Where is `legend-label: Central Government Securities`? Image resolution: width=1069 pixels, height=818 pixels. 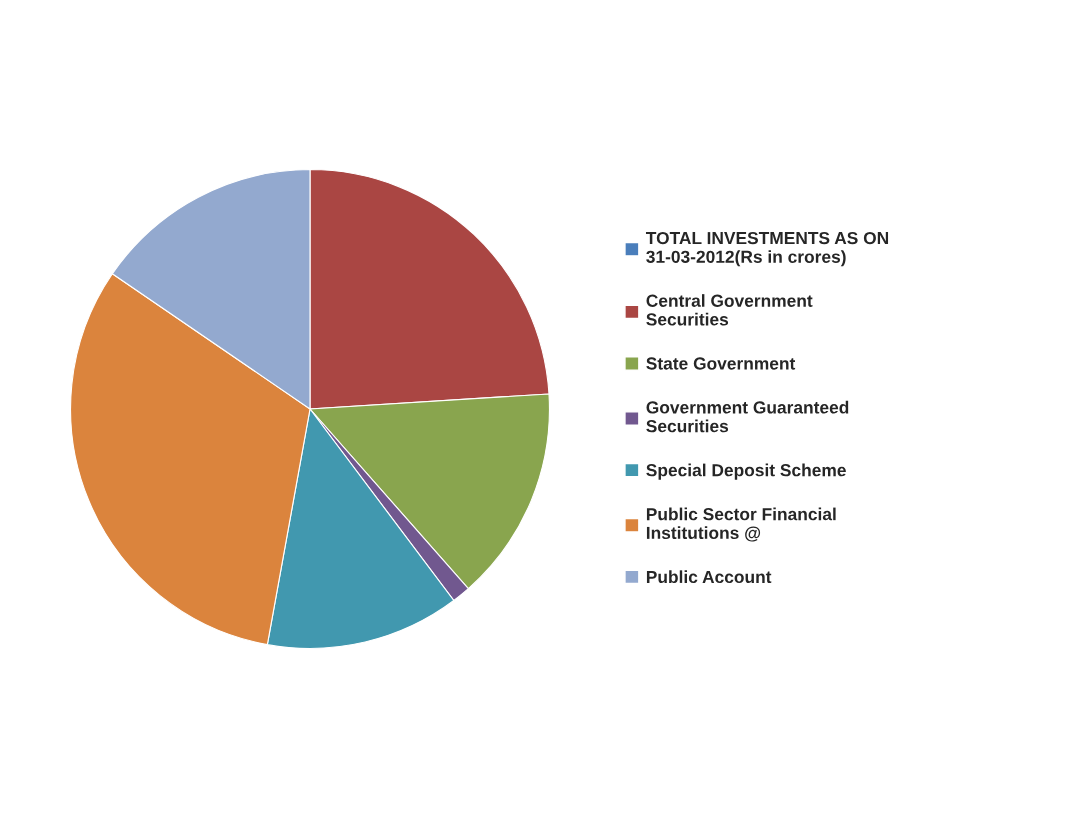 legend-label: Central Government Securities is located at coordinates (729, 310).